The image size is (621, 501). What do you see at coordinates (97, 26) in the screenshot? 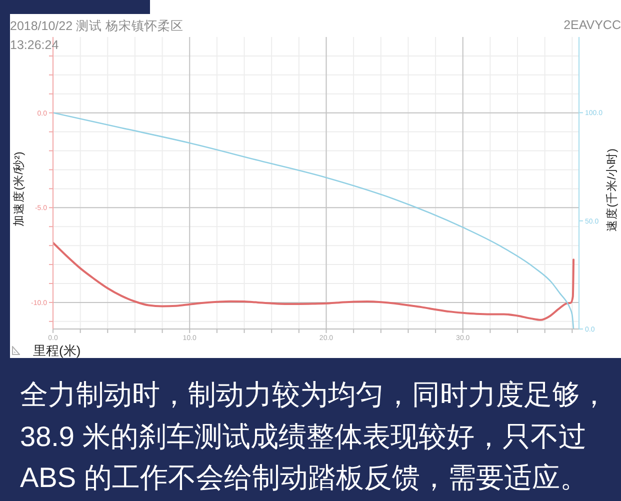
I see `text: 2018/10/22 测试 杨宋镇怀柔区` at bounding box center [97, 26].